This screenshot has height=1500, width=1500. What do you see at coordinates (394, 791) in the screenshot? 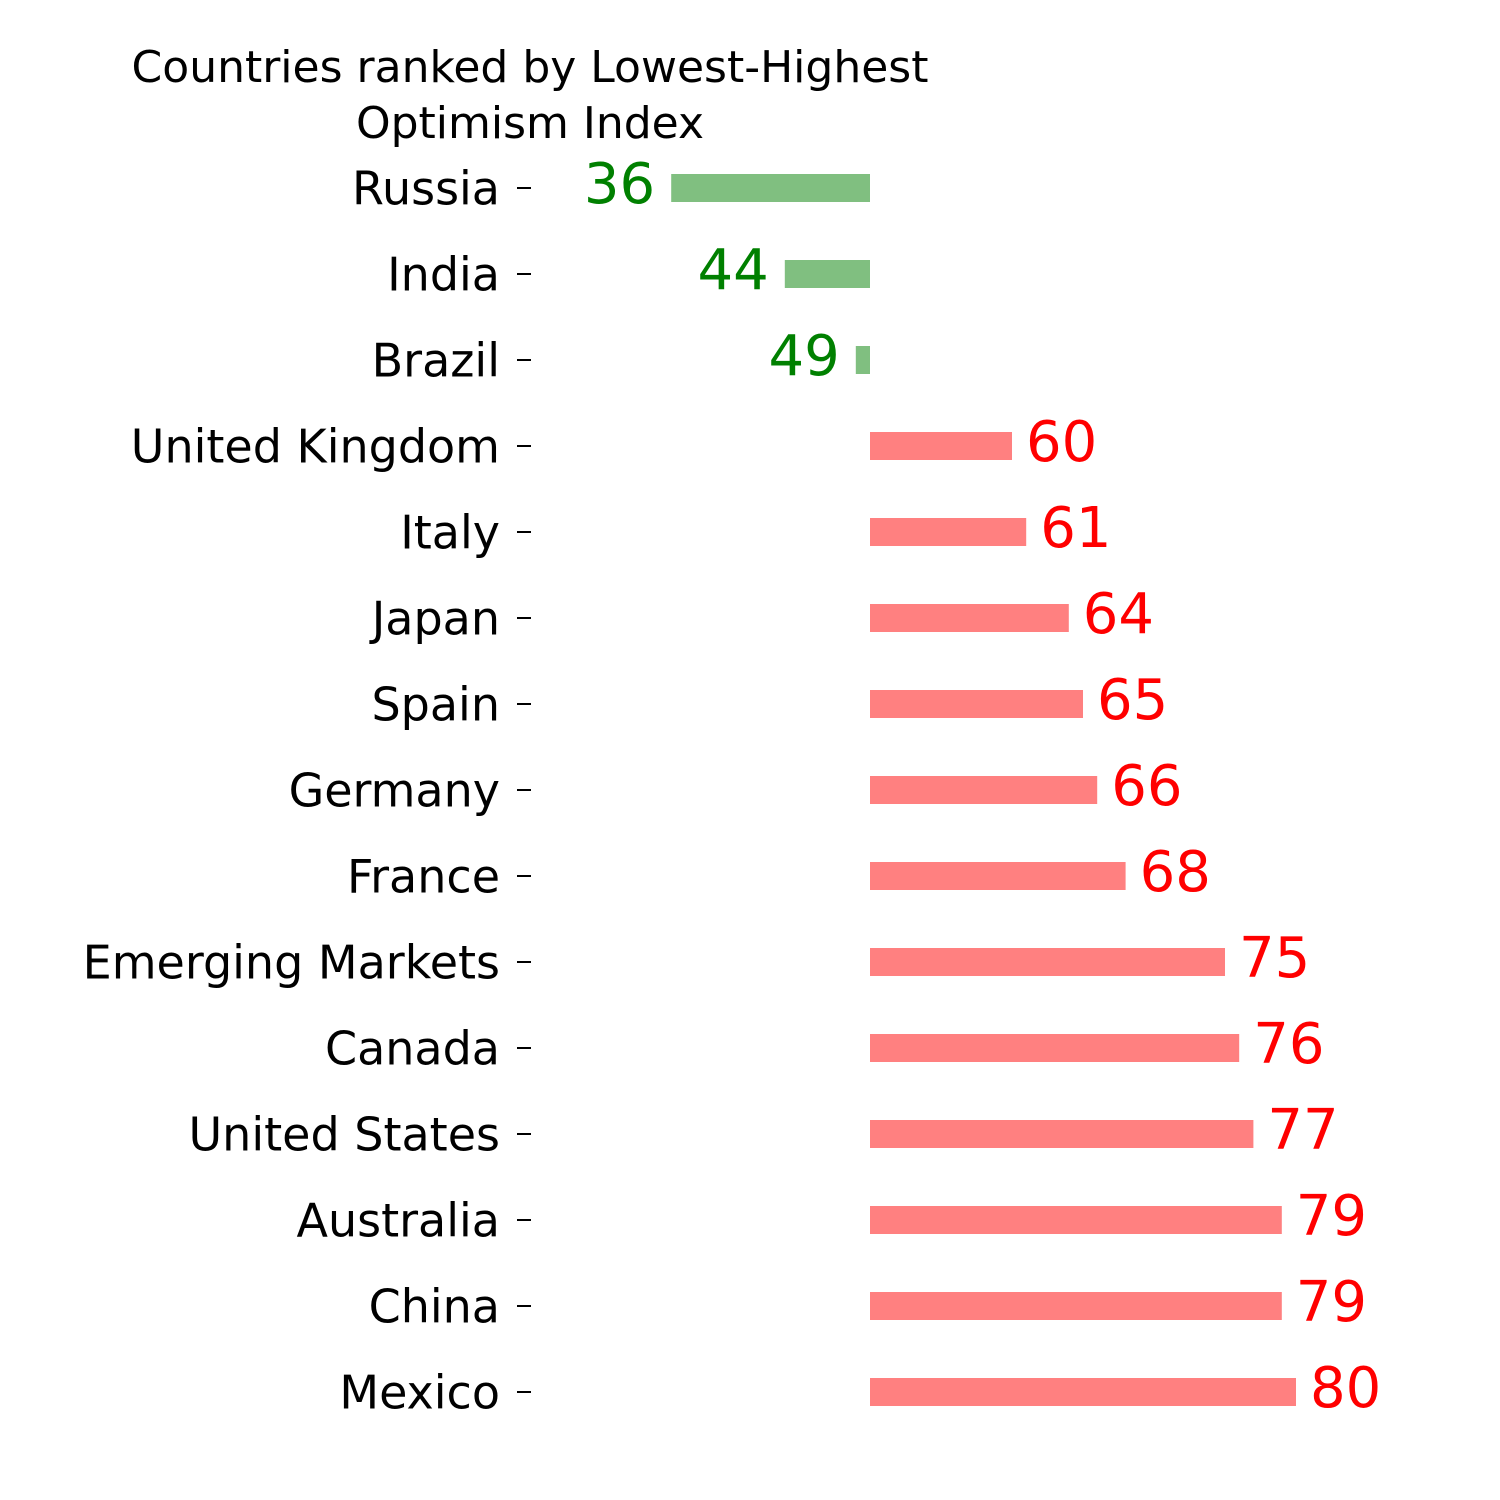
I see `y-tick-label: Germany` at bounding box center [394, 791].